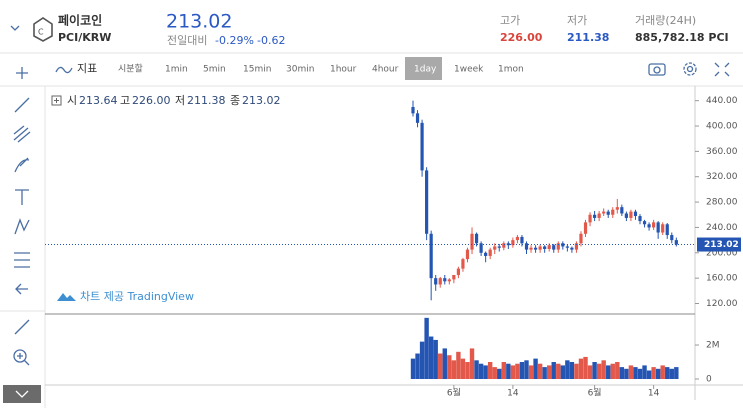 This screenshot has width=743, height=408. Describe the element at coordinates (425, 70) in the screenshot. I see `interval-button: 1day` at that location.